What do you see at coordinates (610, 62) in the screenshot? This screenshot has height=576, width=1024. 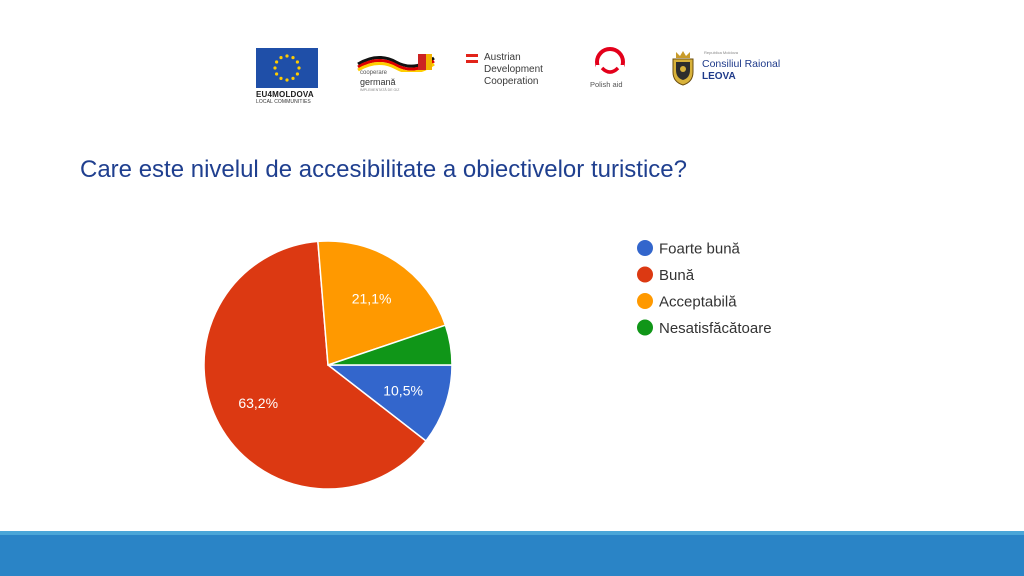 I see `polish-aid-icon` at bounding box center [610, 62].